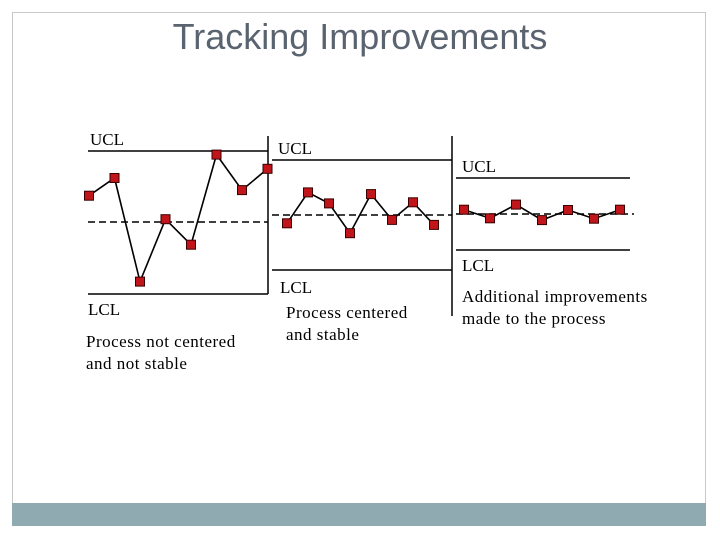 The height and width of the screenshot is (540, 720). I want to click on panel3-caption-line2: made to the process, so click(534, 318).